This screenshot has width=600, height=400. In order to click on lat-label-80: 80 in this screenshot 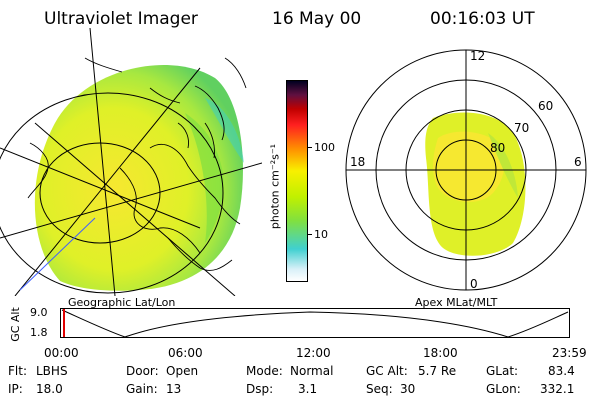, I will do `click(497, 148)`.